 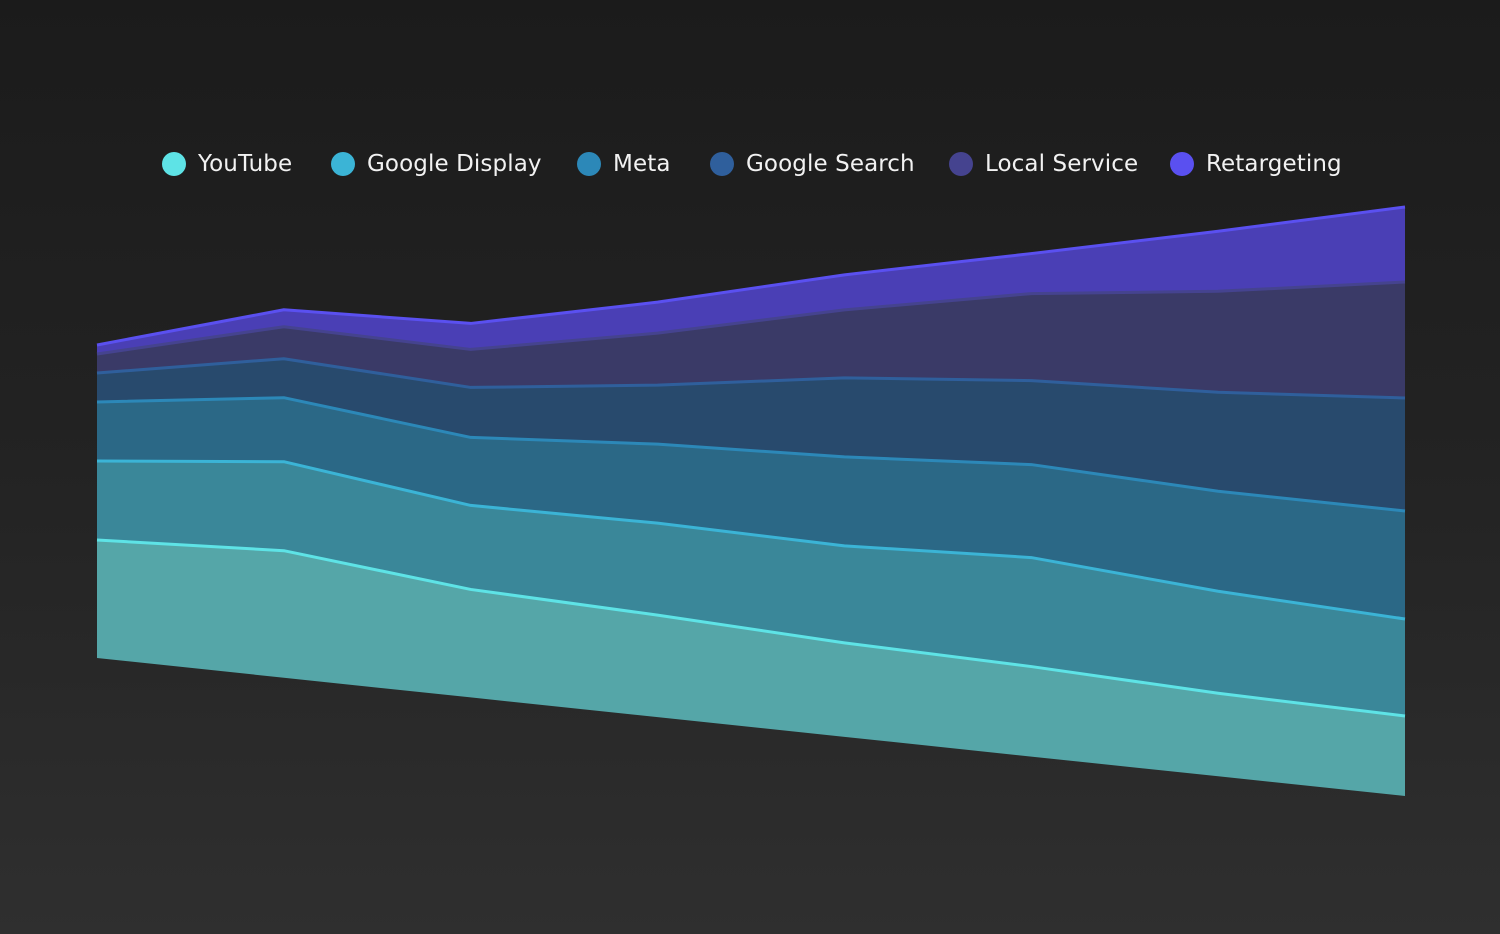 I want to click on line-retargeting, so click(x=751, y=276).